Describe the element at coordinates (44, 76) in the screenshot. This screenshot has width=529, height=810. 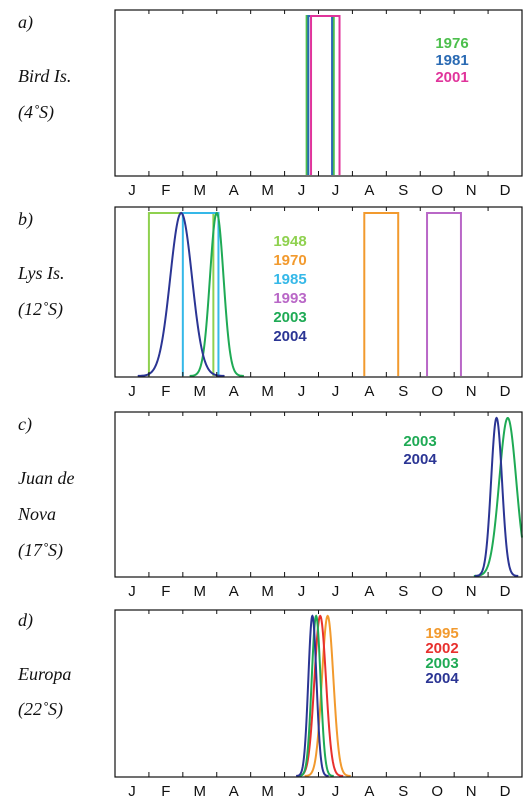
I see `site-label: Bird Is.` at that location.